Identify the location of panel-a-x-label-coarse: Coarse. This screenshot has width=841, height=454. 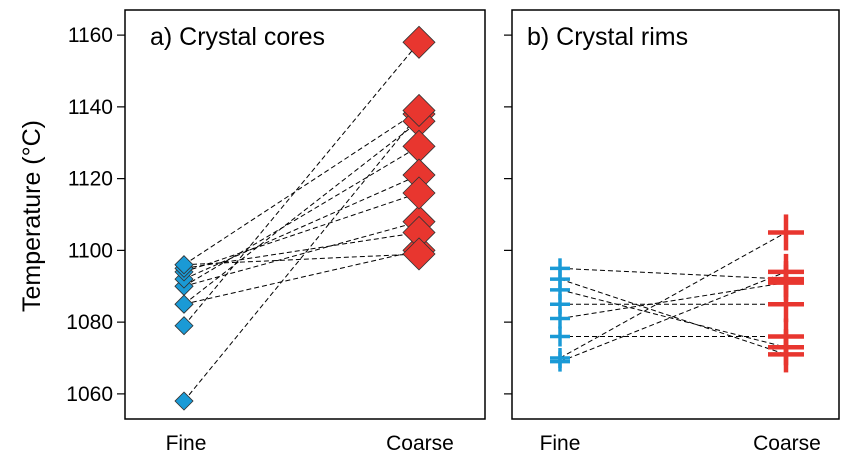
(420, 443).